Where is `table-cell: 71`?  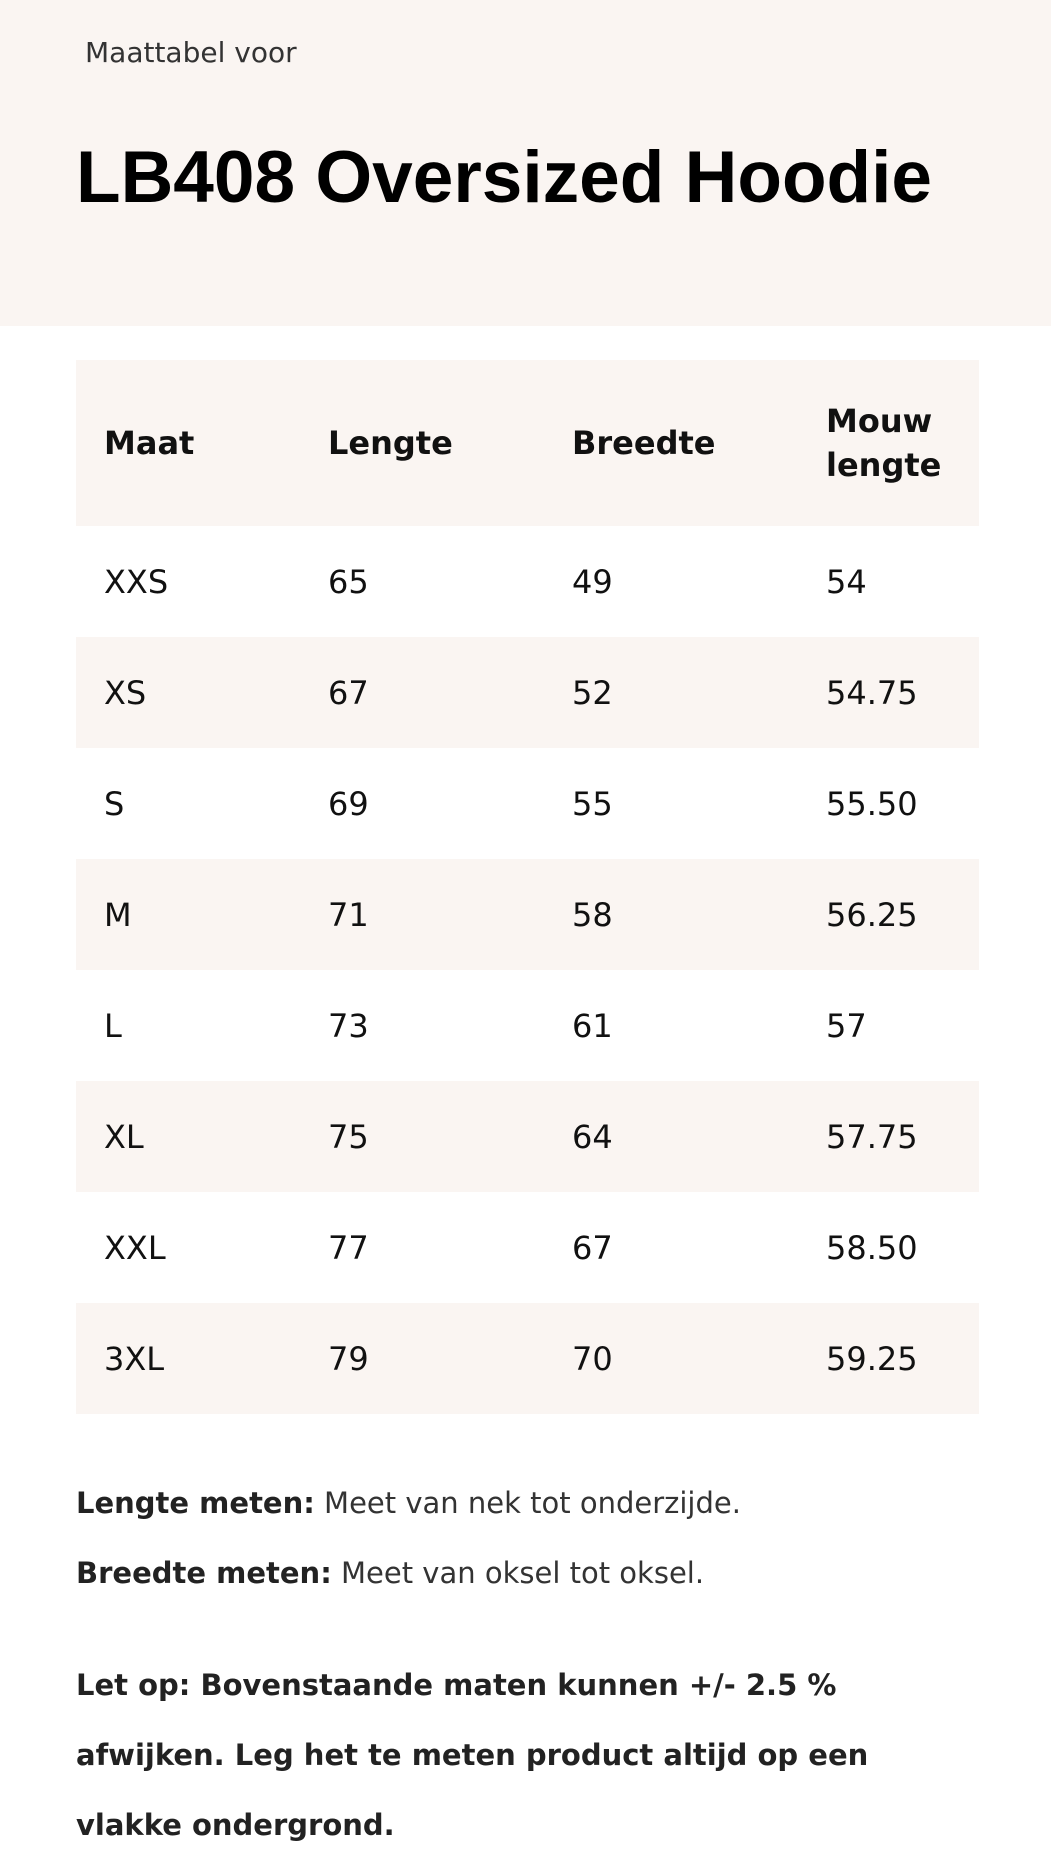 table-cell: 71 is located at coordinates (422, 914).